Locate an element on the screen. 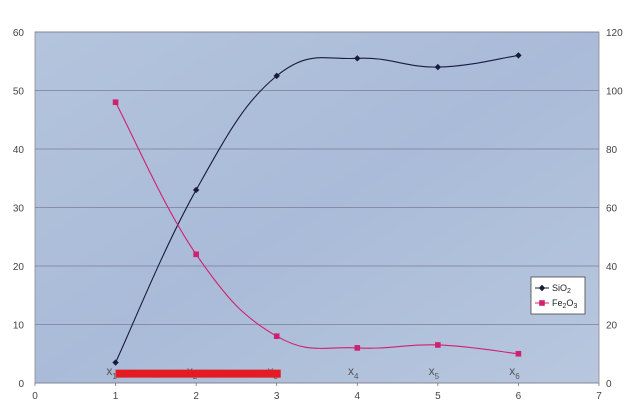 The height and width of the screenshot is (412, 637). highlight-bar-layer is located at coordinates (198, 373).